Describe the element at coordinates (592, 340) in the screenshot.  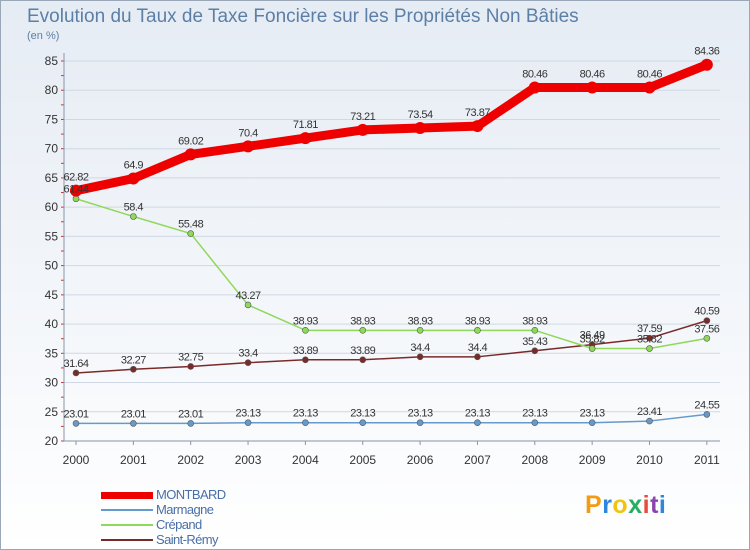
I see `data-label-crepand: 35.82` at that location.